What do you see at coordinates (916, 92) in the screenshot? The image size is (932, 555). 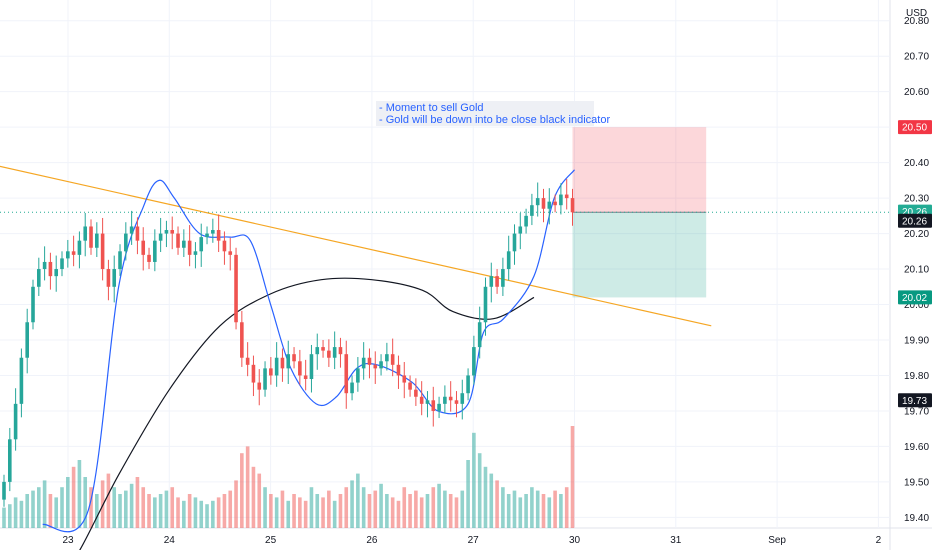 I see `price-tick-label: 20.60` at bounding box center [916, 92].